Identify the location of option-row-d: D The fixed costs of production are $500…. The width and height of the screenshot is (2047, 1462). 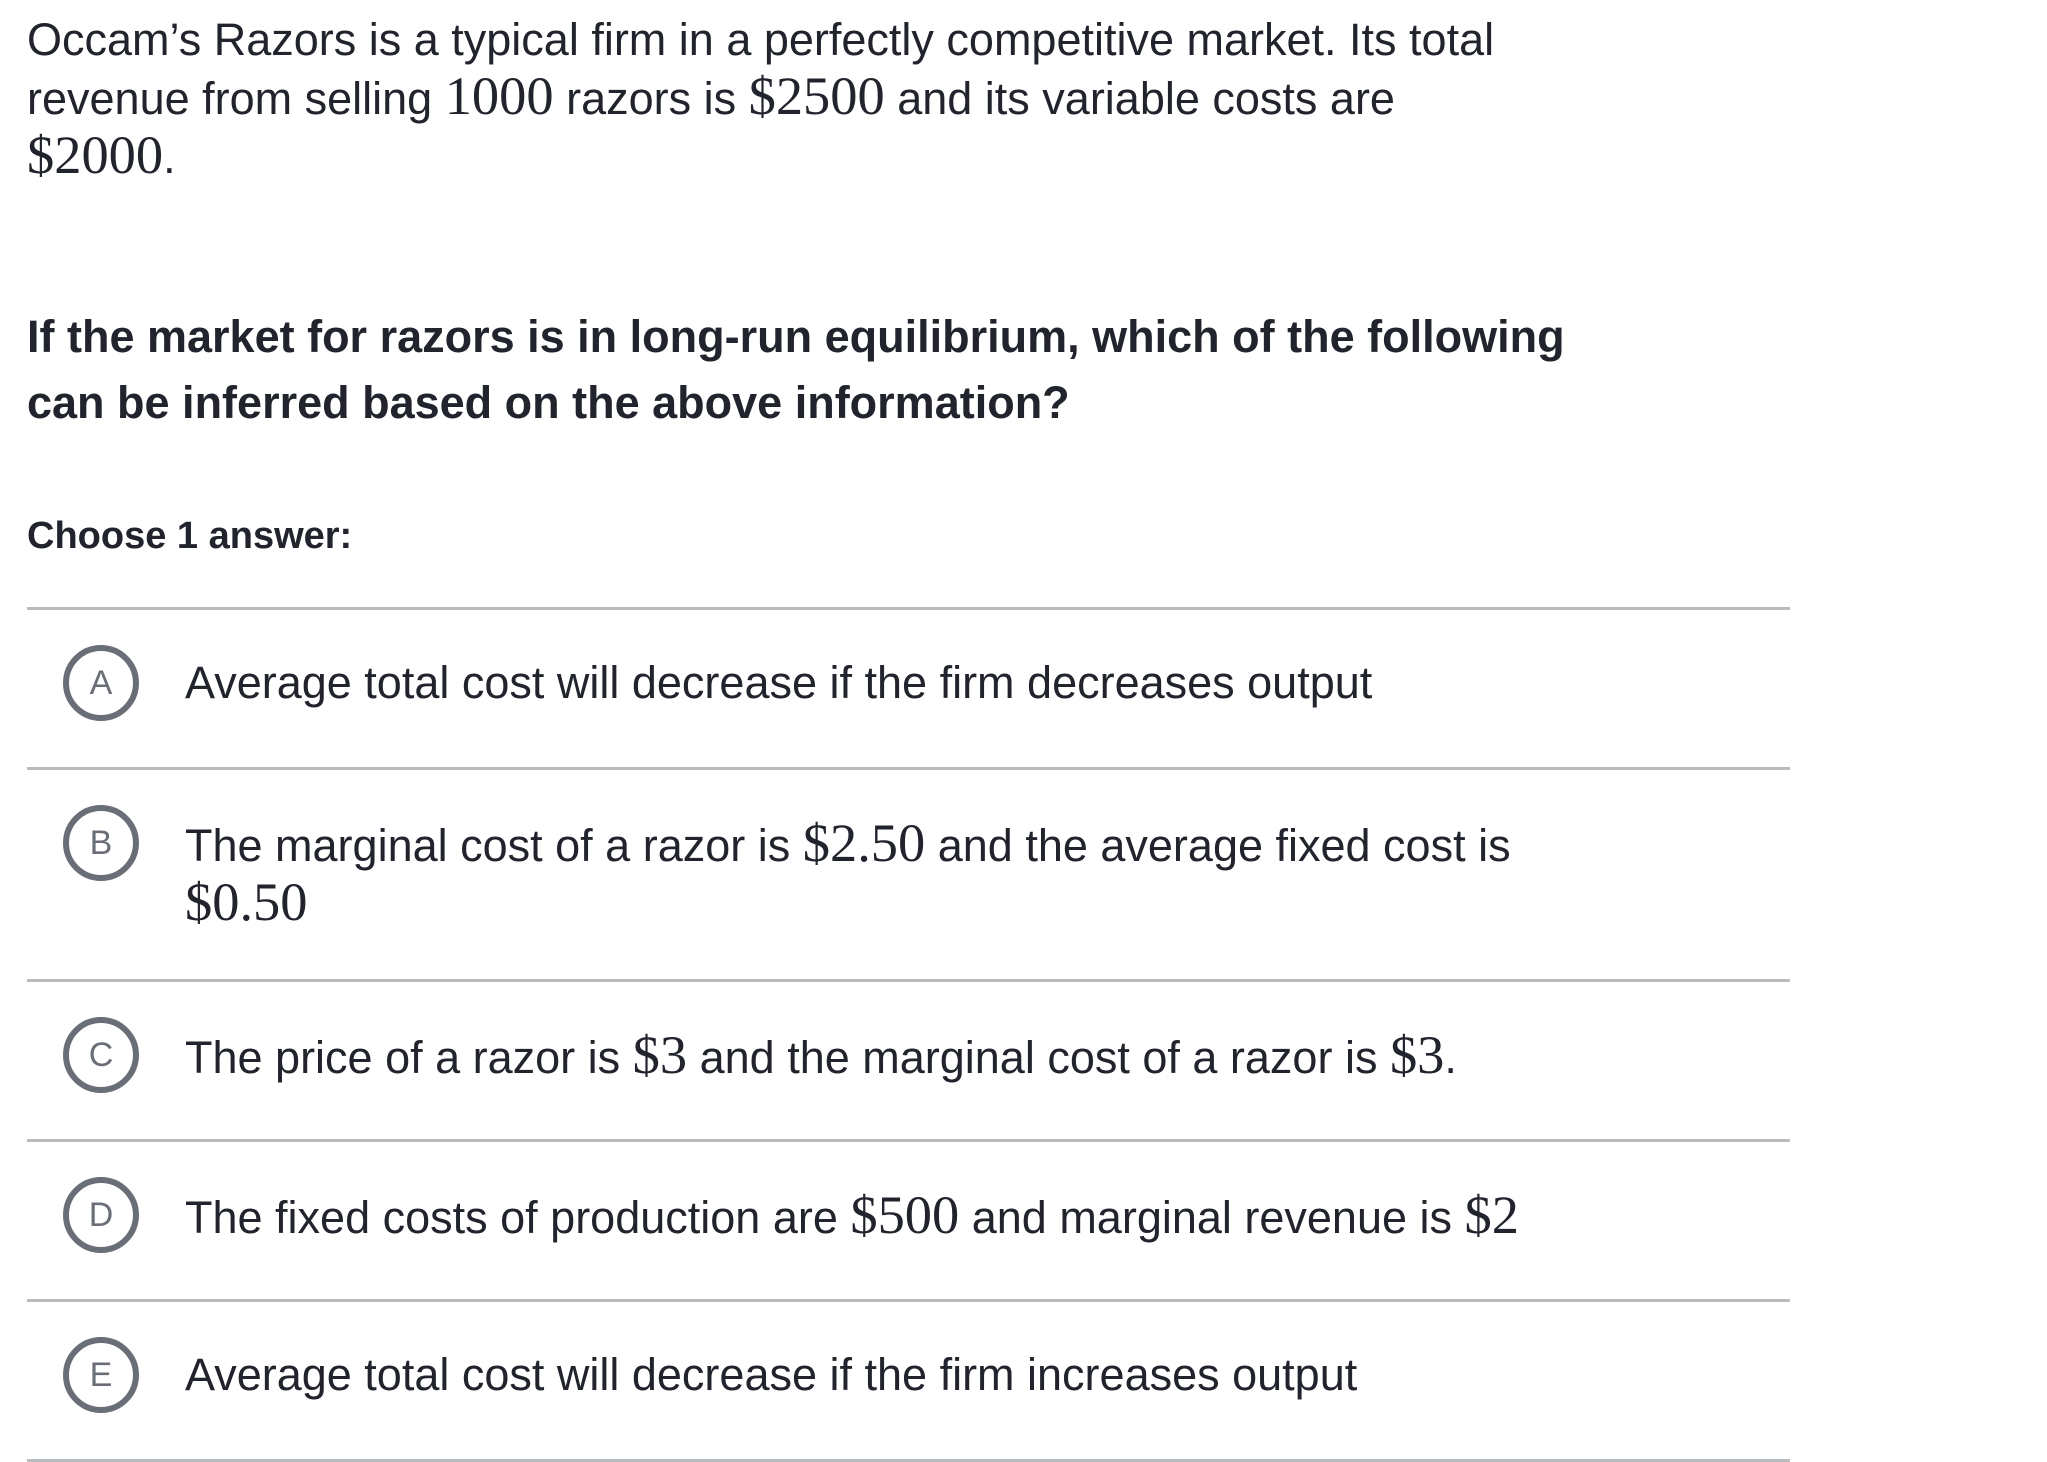
(908, 1219).